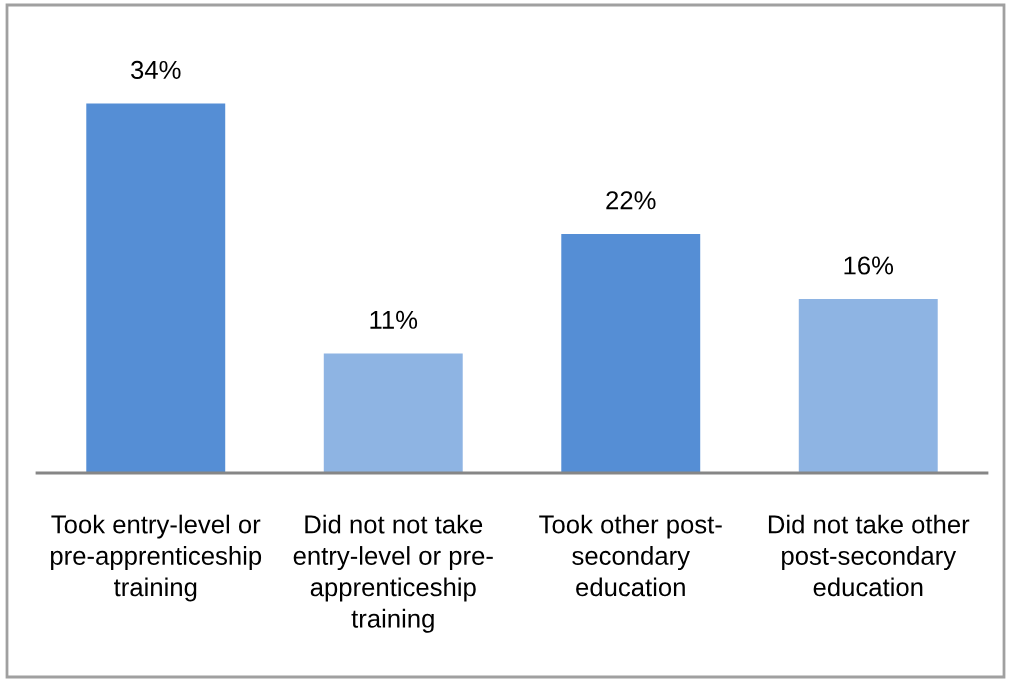 The width and height of the screenshot is (1009, 681). Describe the element at coordinates (630, 555) in the screenshot. I see `x-tick-label: Took other post- secondary education` at that location.